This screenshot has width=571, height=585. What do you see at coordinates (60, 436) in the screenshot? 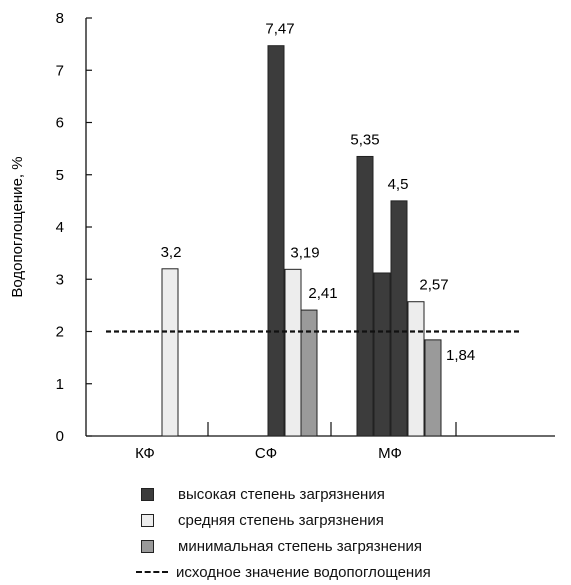
I see `y-tick-label: 0` at bounding box center [60, 436].